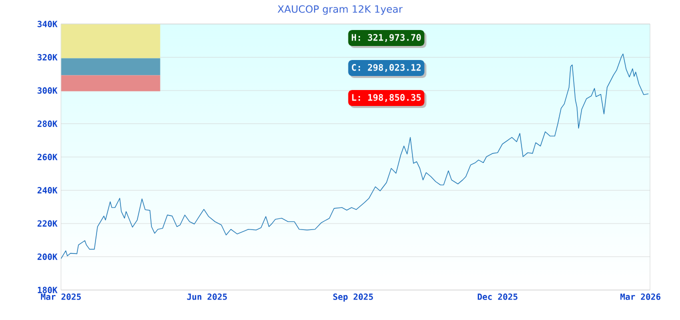 This screenshot has width=680, height=320. I want to click on annotation: L: 198,850.35, so click(386, 98).